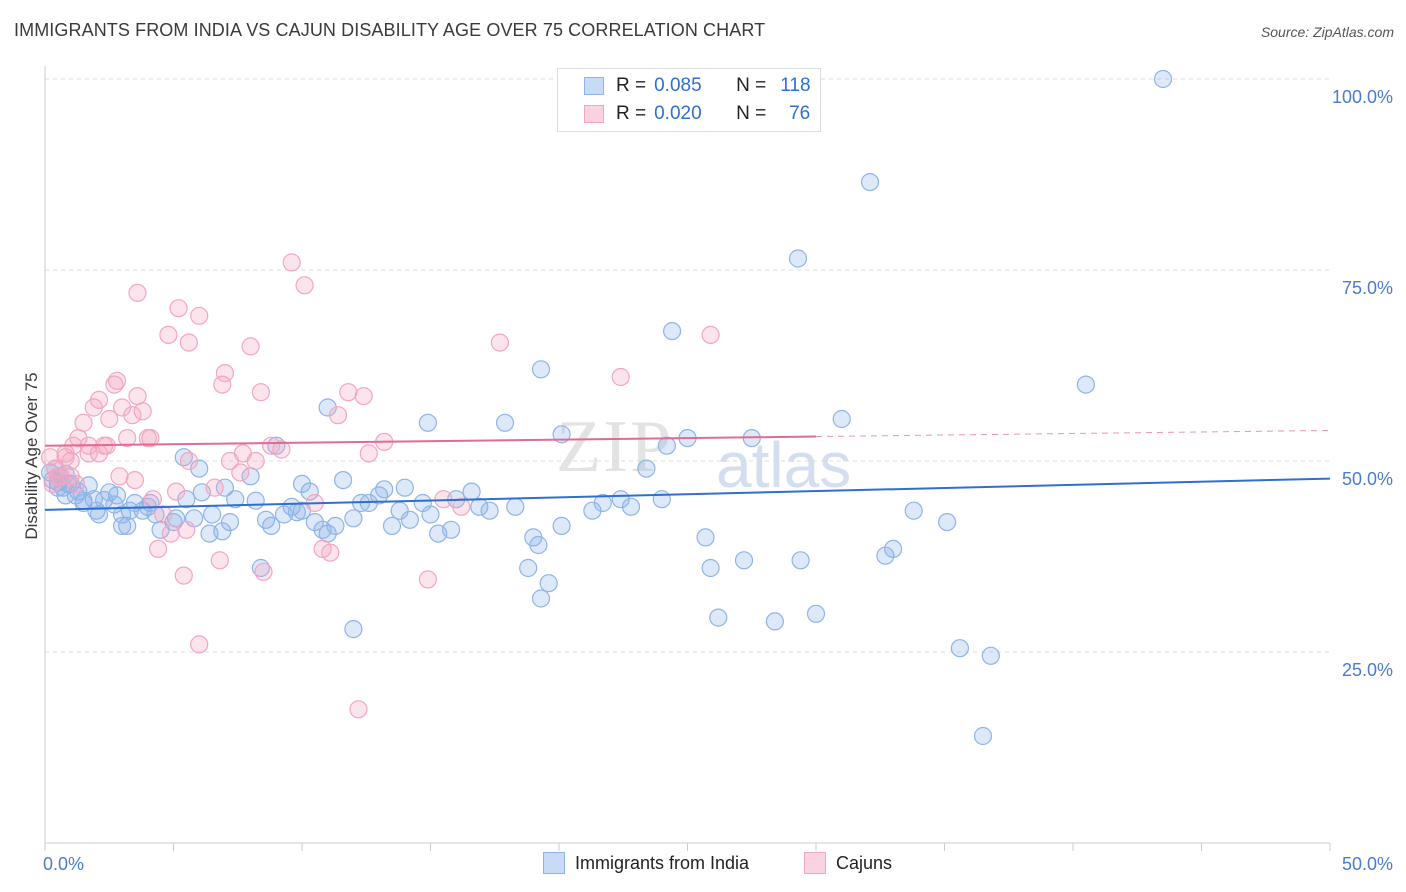 Image resolution: width=1406 pixels, height=892 pixels. What do you see at coordinates (662, 862) in the screenshot?
I see `series-legend-label-india: Immigrants from India` at bounding box center [662, 862].